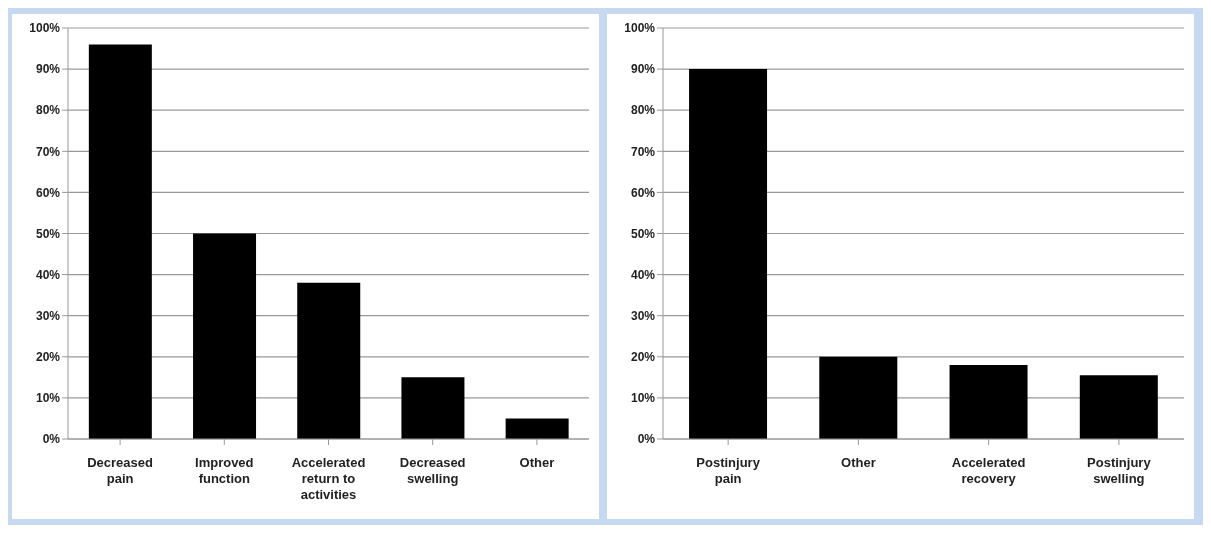 The height and width of the screenshot is (537, 1211). Describe the element at coordinates (224, 470) in the screenshot. I see `x-tick-label: Improved function` at that location.